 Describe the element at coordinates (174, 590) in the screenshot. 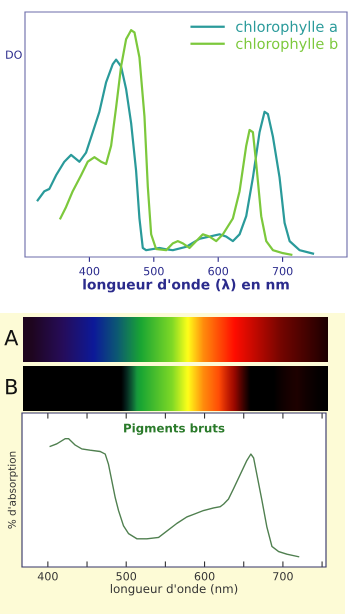

I see `x-axis-title: longueur d'onde (nm)` at that location.